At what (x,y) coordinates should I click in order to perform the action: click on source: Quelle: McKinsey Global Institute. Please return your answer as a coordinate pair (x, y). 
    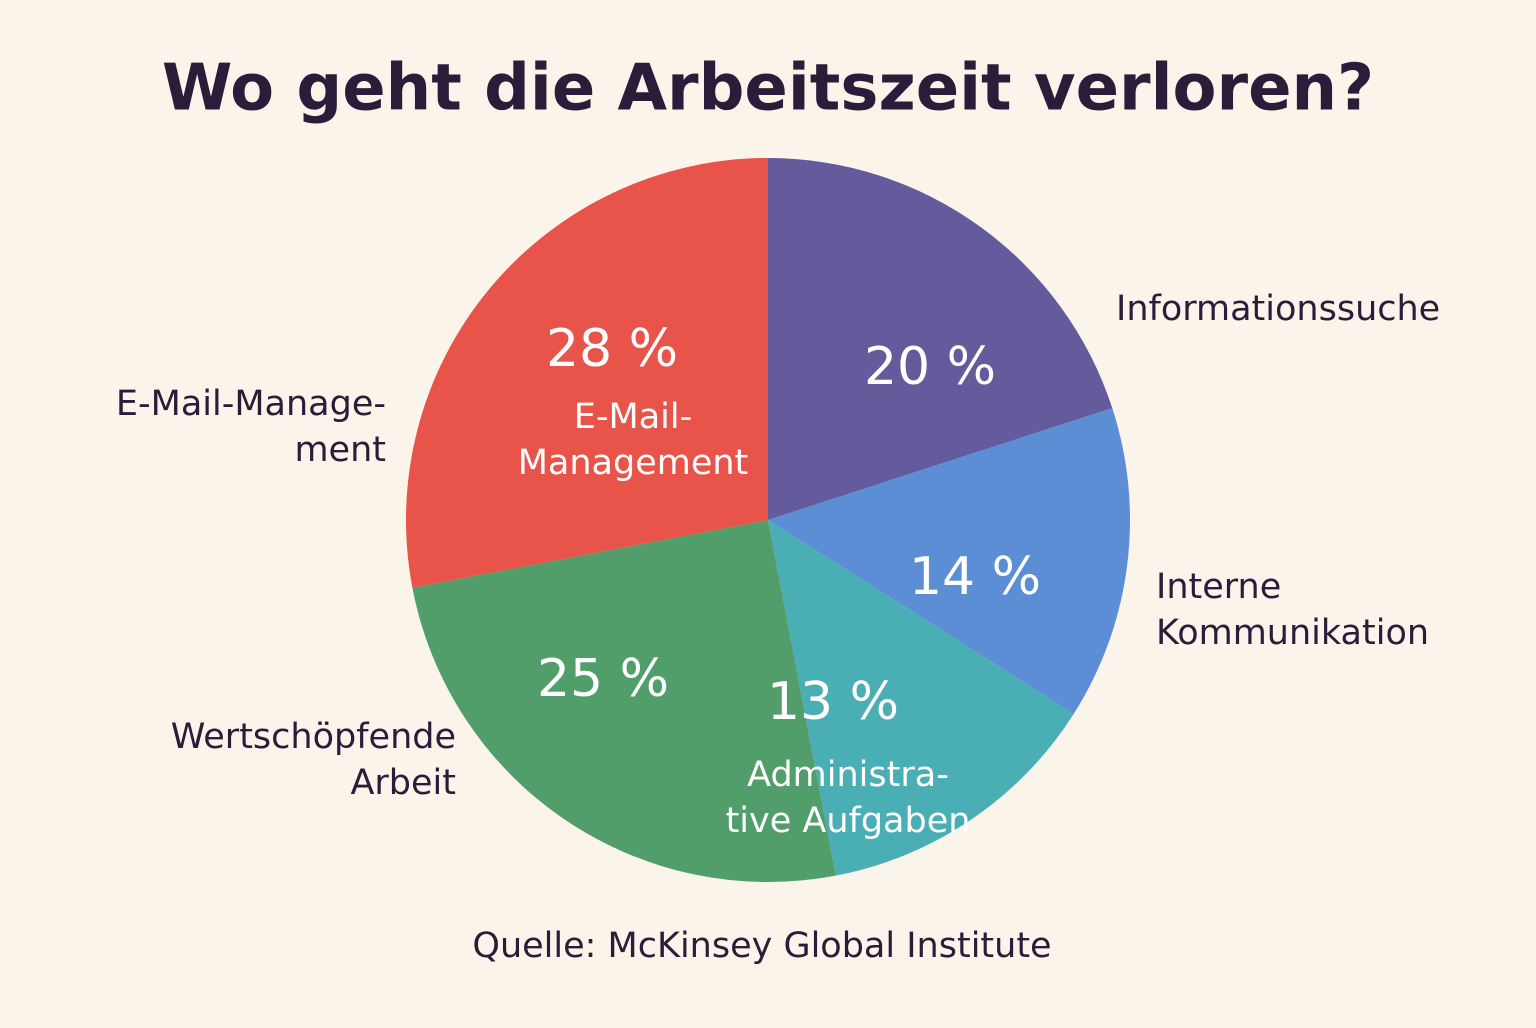
    Looking at the image, I should click on (761, 946).